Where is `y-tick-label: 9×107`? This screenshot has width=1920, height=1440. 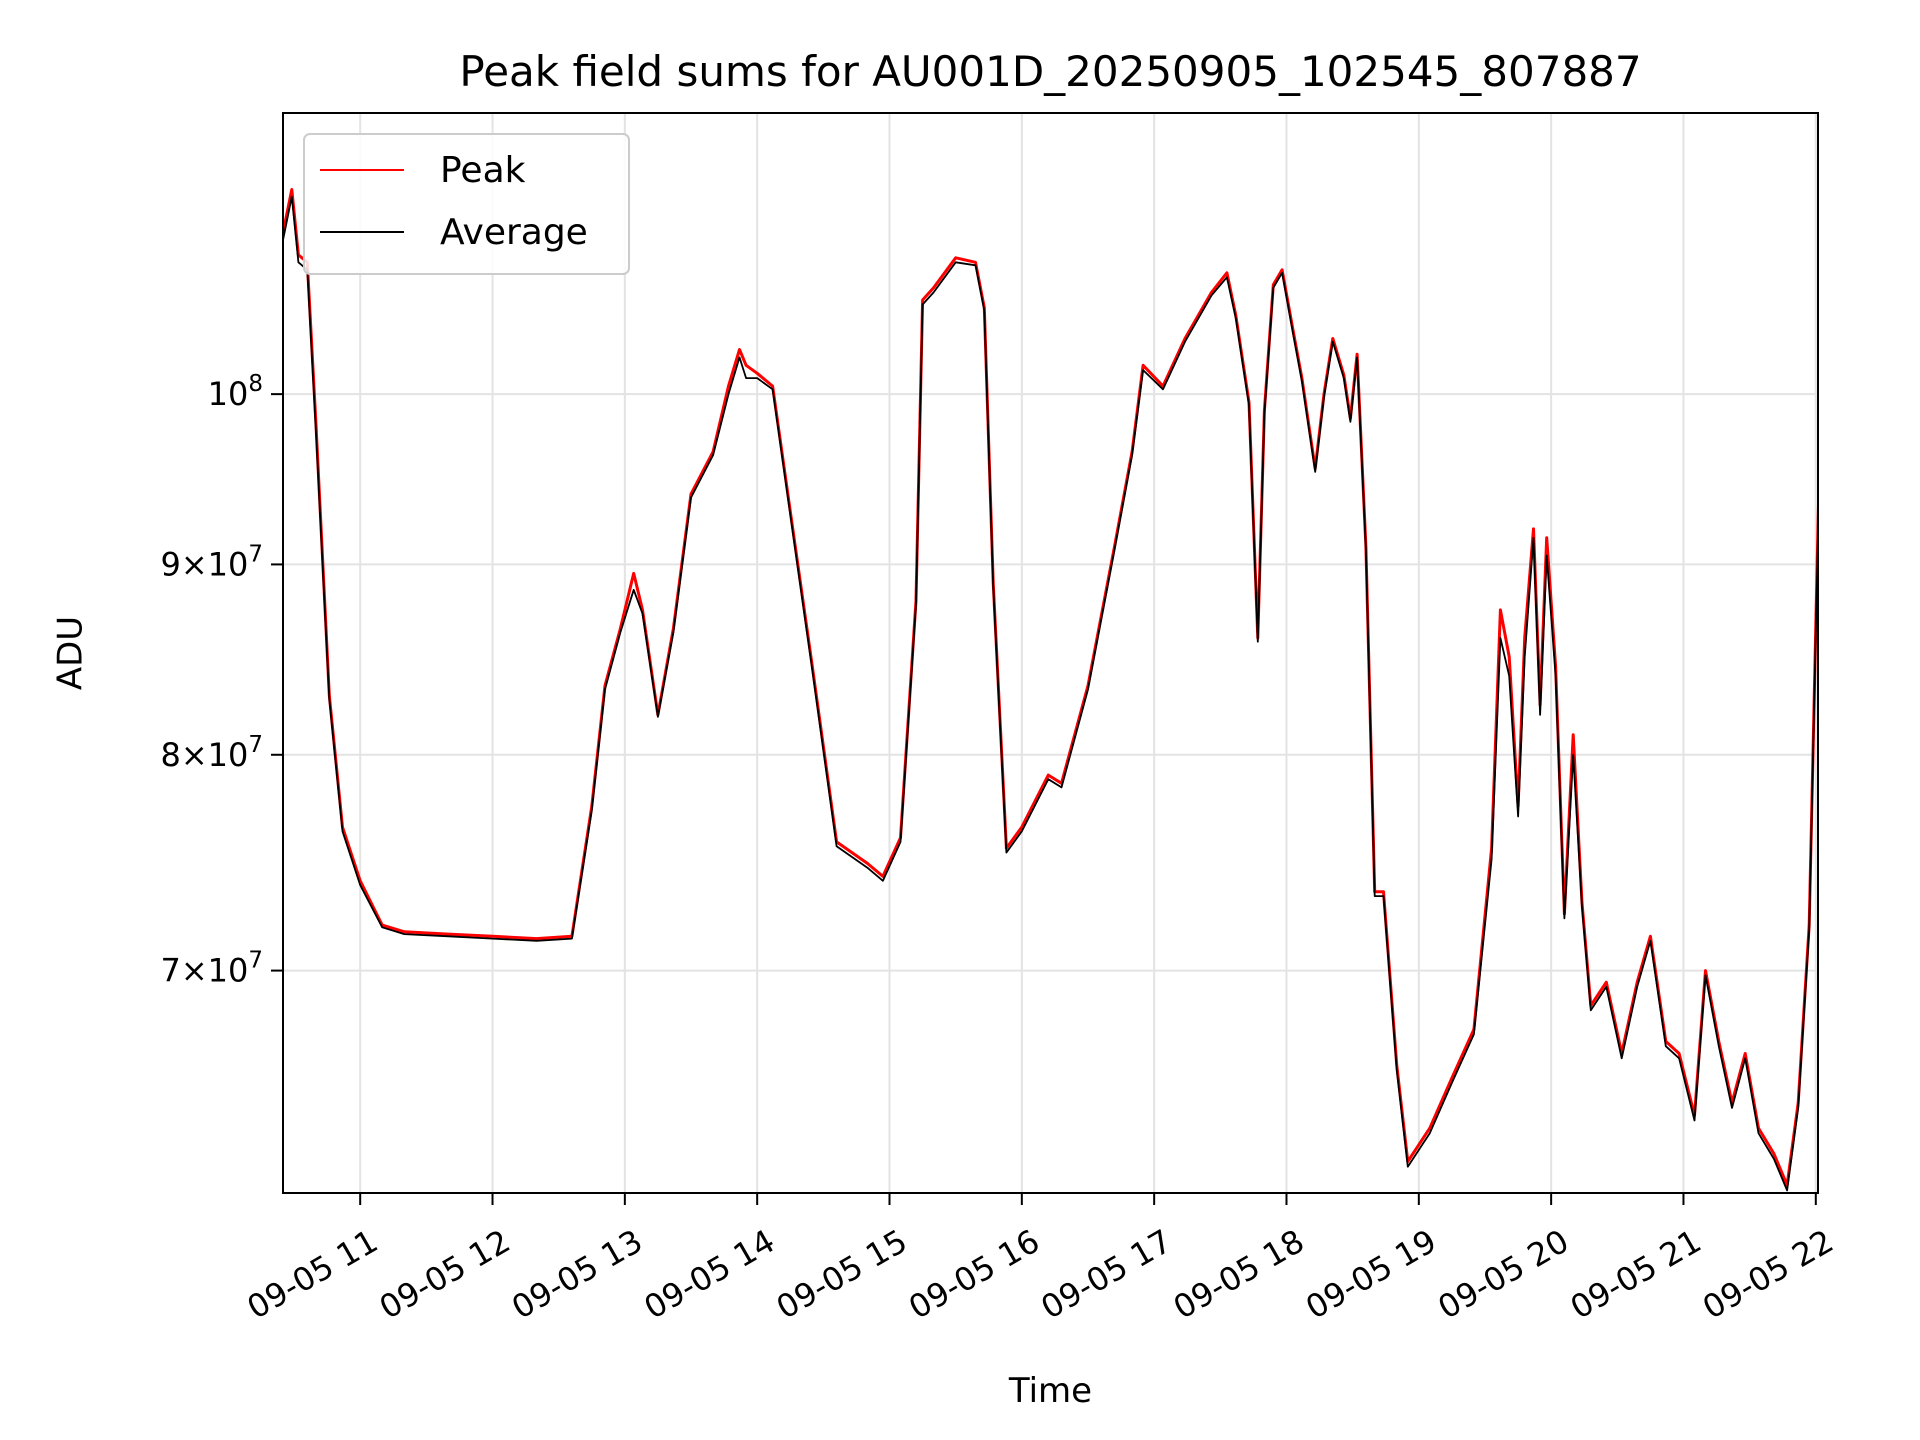
y-tick-label: 9×107 is located at coordinates (211, 562).